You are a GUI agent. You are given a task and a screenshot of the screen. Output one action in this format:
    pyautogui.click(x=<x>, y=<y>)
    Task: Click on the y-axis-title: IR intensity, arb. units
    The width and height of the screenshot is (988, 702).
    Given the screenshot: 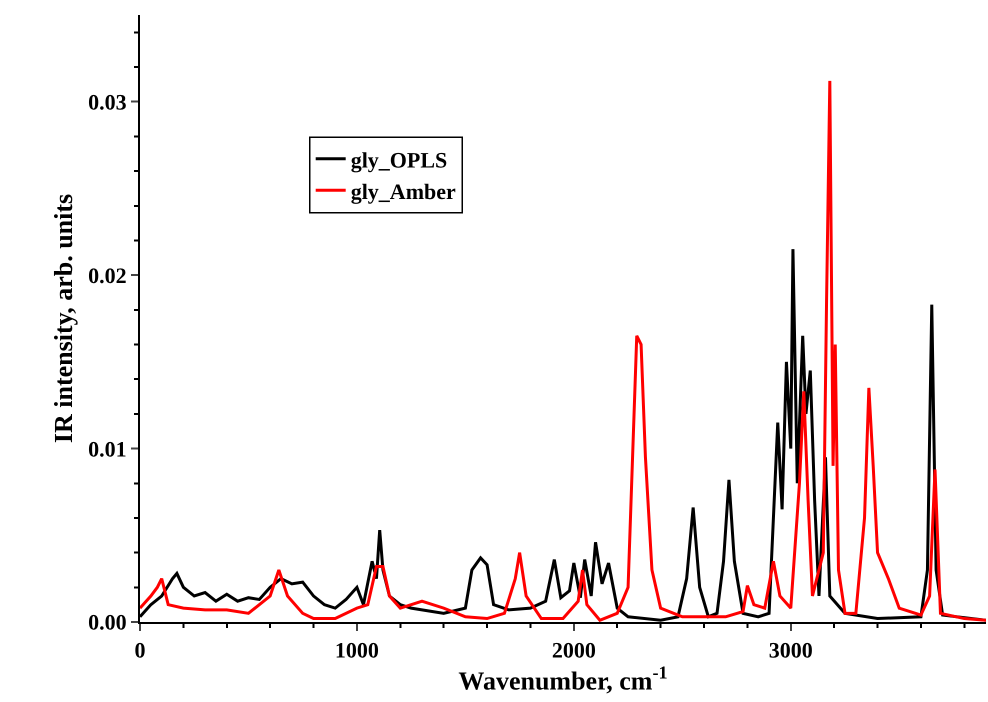 What is the action you would take?
    pyautogui.click(x=63, y=319)
    